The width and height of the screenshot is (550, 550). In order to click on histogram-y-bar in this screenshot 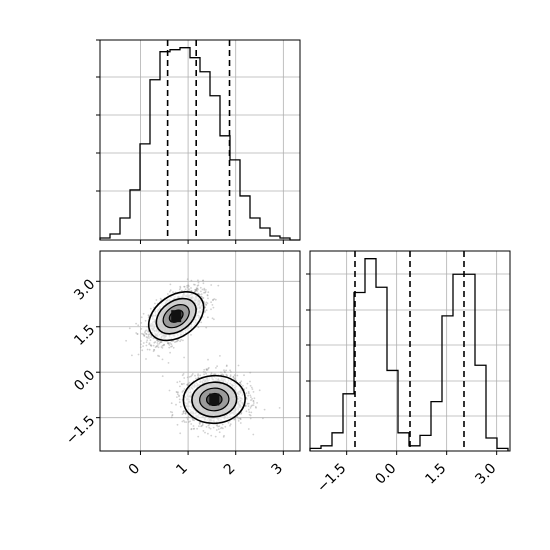, I will do `click(491, 444)`.